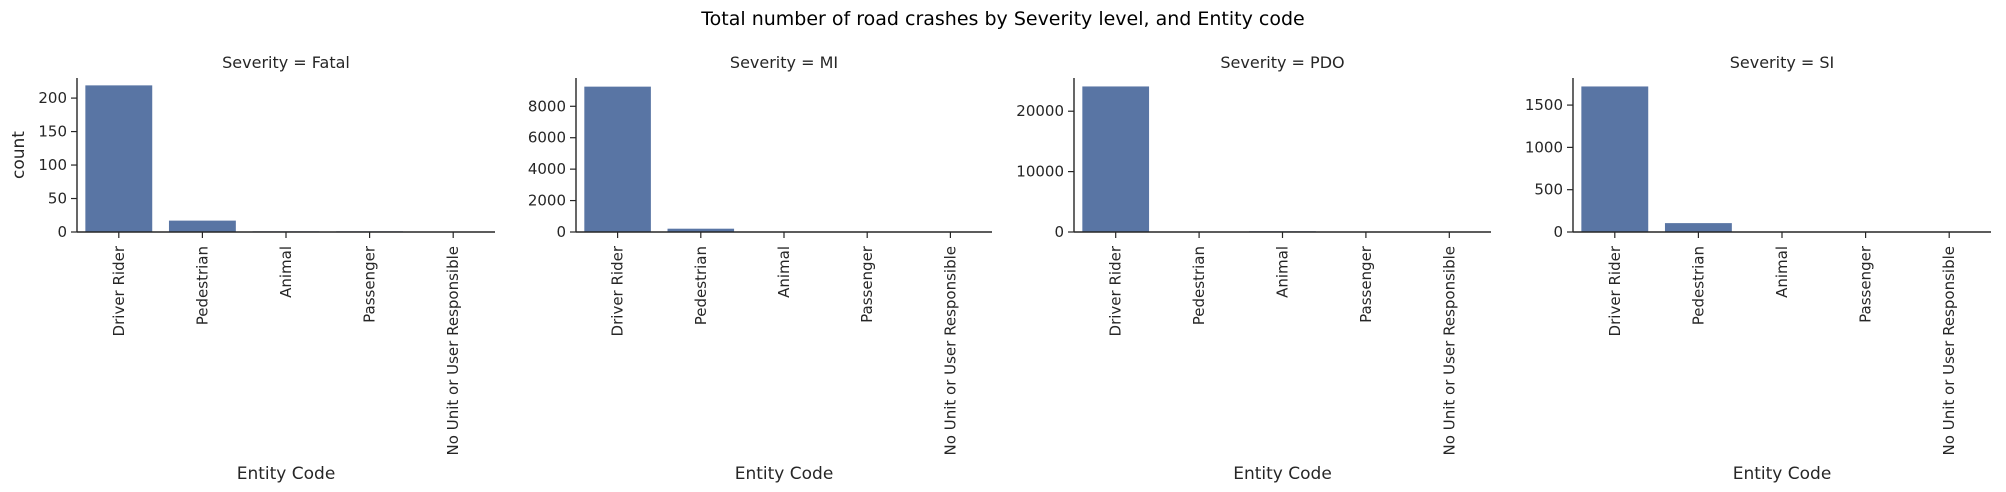 This screenshot has width=2006, height=492. I want to click on panel-title: Severity = SI, so click(1782, 62).